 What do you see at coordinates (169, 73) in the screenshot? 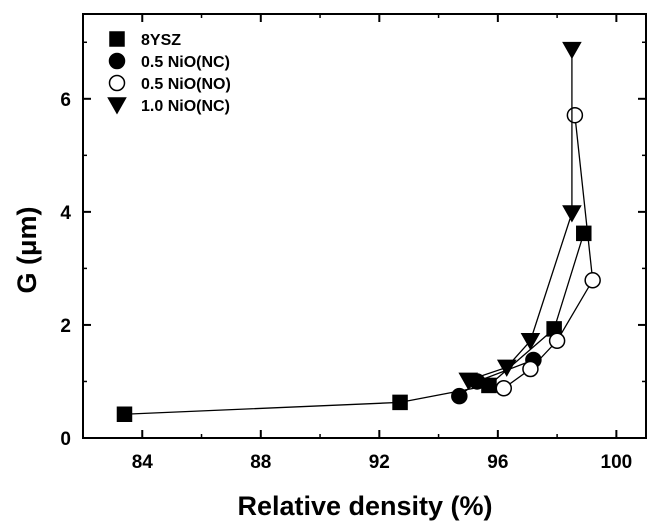
I see `legend: 8YSZ 0.5 NiO(NC) 0.5 NiO(NO) 1.0 NiO(NC)` at bounding box center [169, 73].